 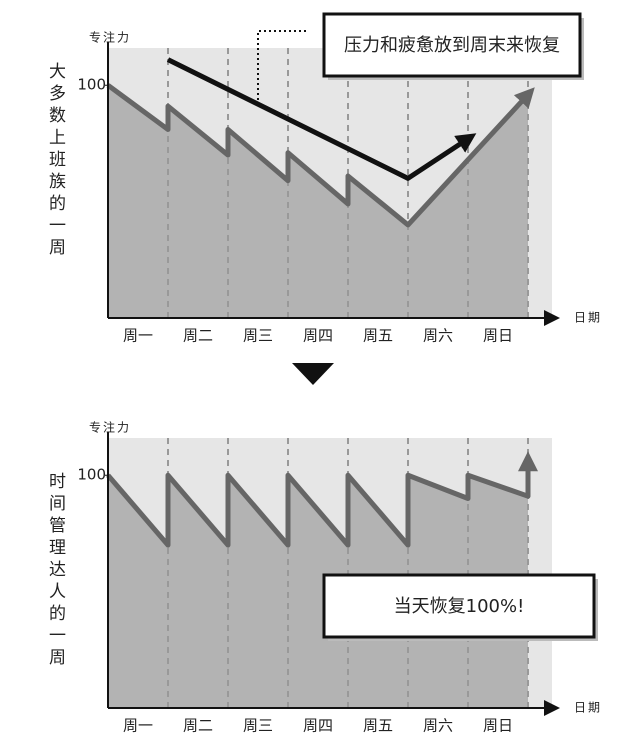 What do you see at coordinates (55, 161) in the screenshot?
I see `side-label: 大多数上班族的一周` at bounding box center [55, 161].